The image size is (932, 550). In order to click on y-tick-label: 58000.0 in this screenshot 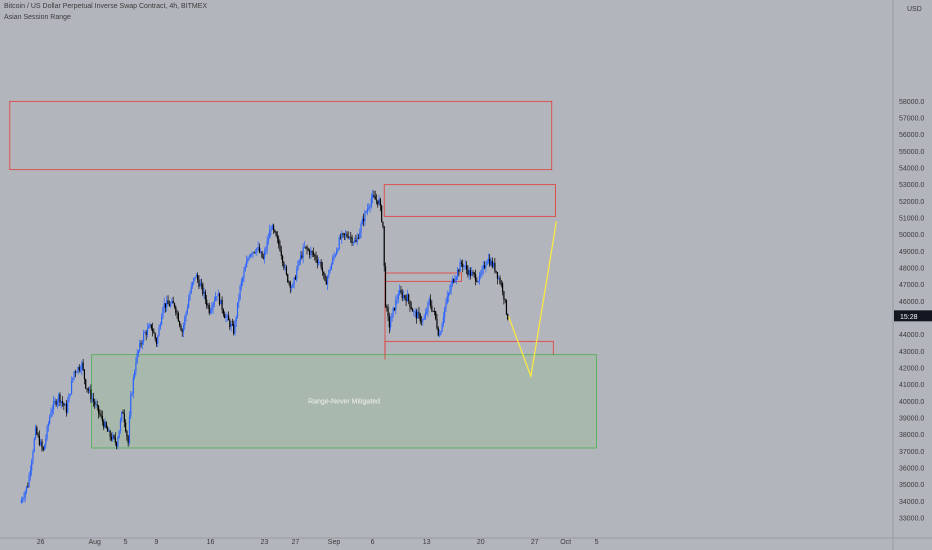, I will do `click(911, 102)`.